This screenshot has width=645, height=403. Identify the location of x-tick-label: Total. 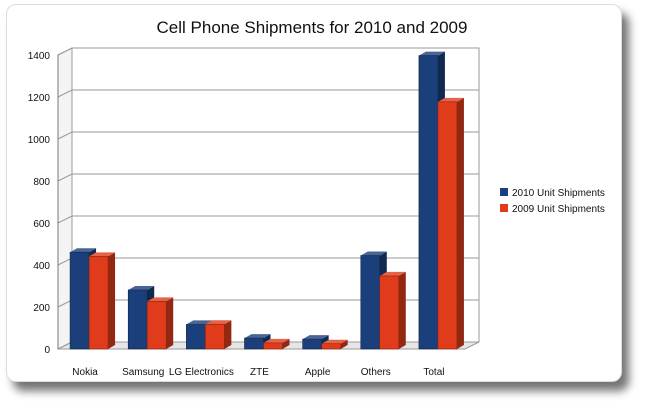
(433, 372).